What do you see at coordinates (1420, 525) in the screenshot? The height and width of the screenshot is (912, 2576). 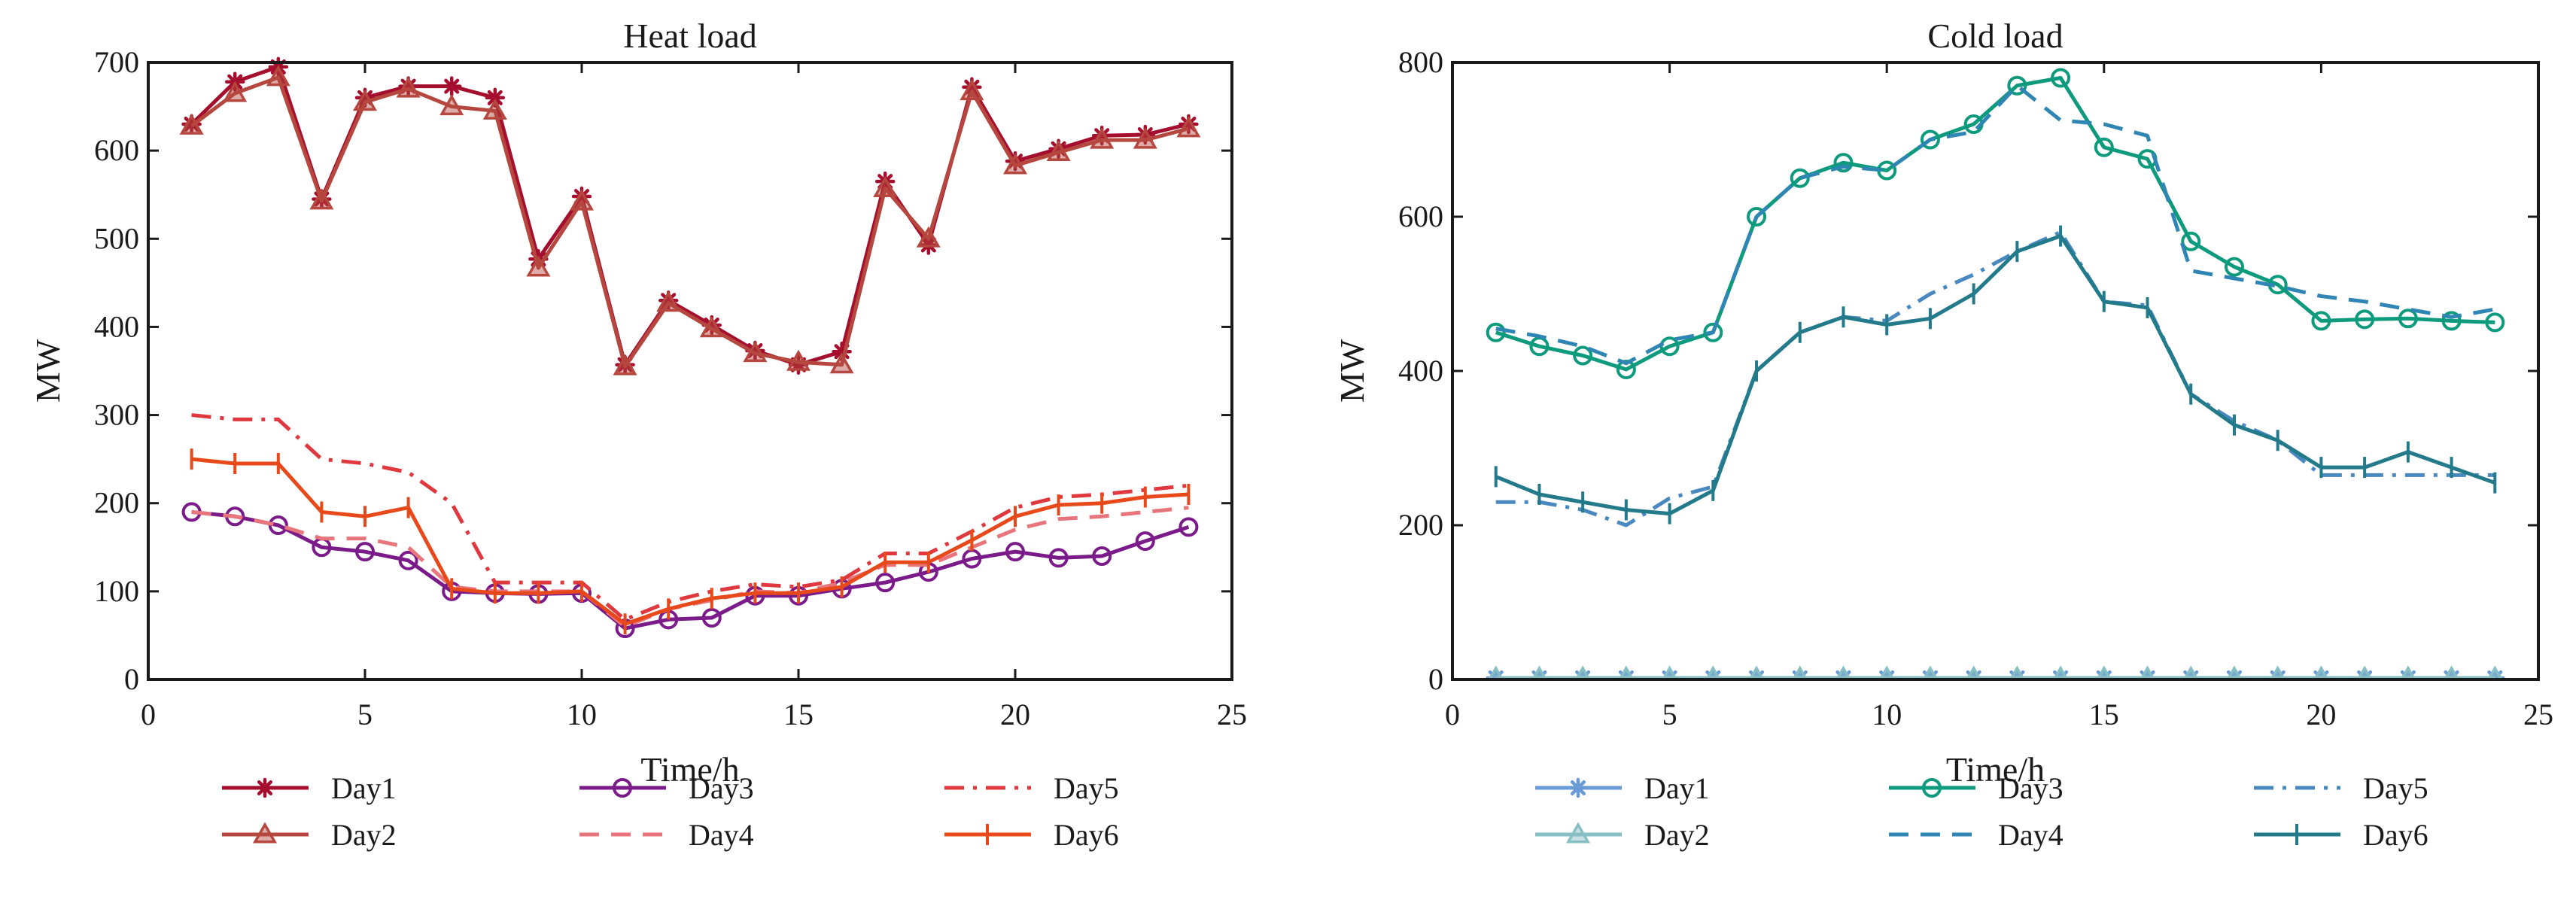 I see `cold-ytick-label: 200` at bounding box center [1420, 525].